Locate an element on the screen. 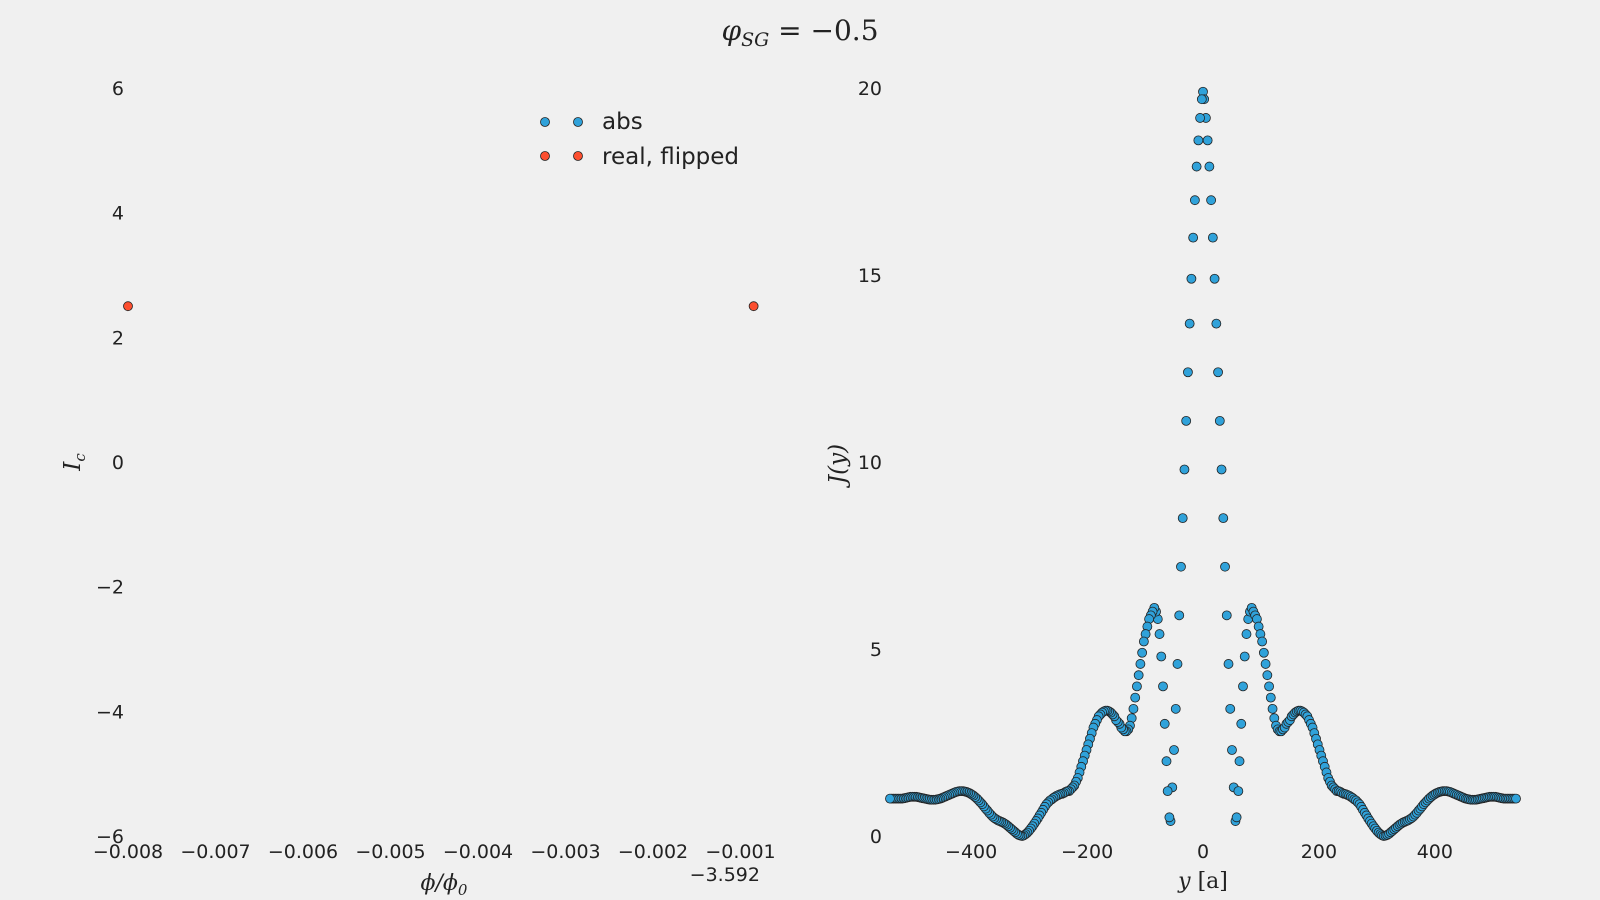 Image resolution: width=1600 pixels, height=900 pixels. legend-label-abs: abs is located at coordinates (622, 122).